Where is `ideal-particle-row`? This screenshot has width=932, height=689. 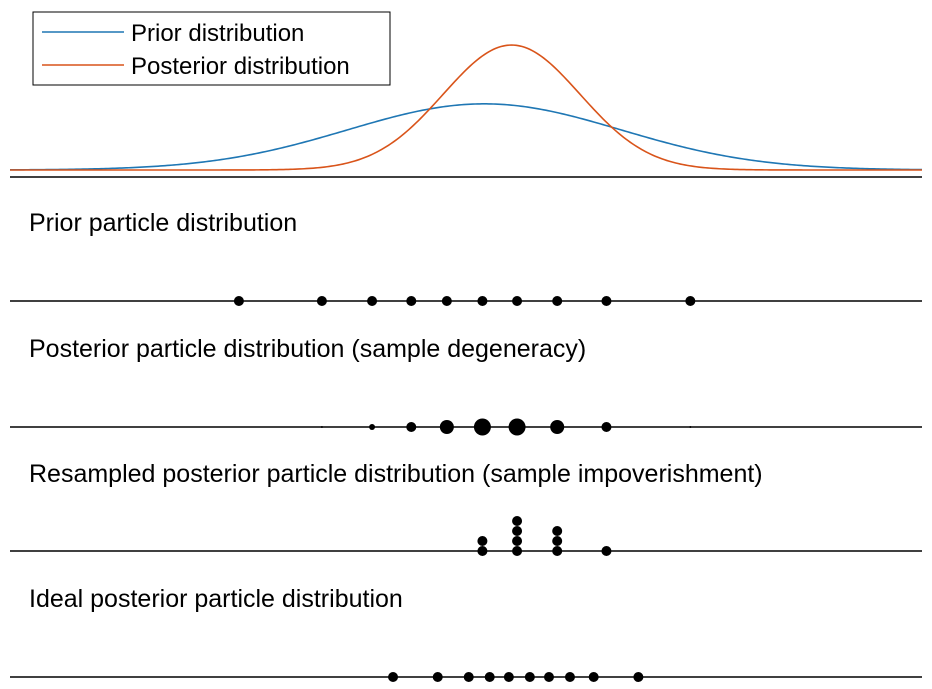 ideal-particle-row is located at coordinates (466, 677).